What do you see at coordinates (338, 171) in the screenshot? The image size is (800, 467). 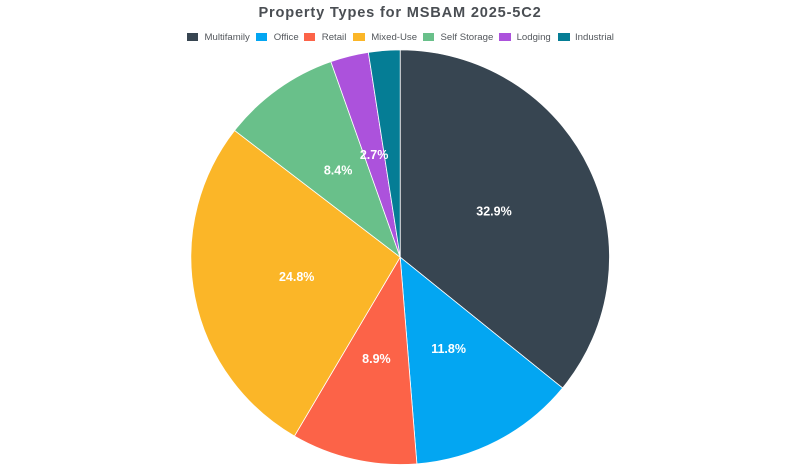 I see `svg-text: 8.4%` at bounding box center [338, 171].